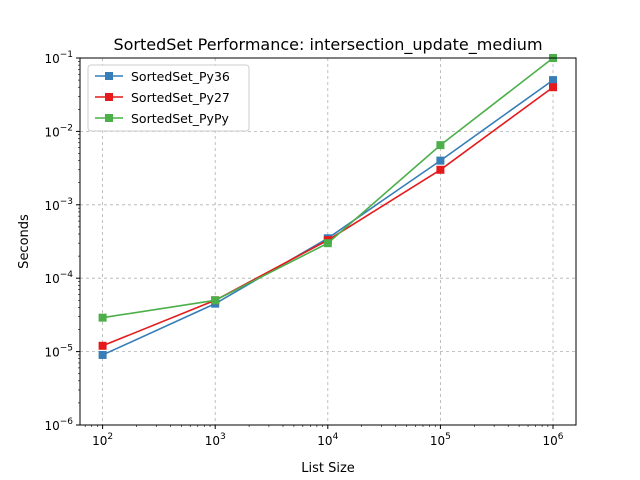  I want to click on y-axis-label: Seconds, so click(24, 241).